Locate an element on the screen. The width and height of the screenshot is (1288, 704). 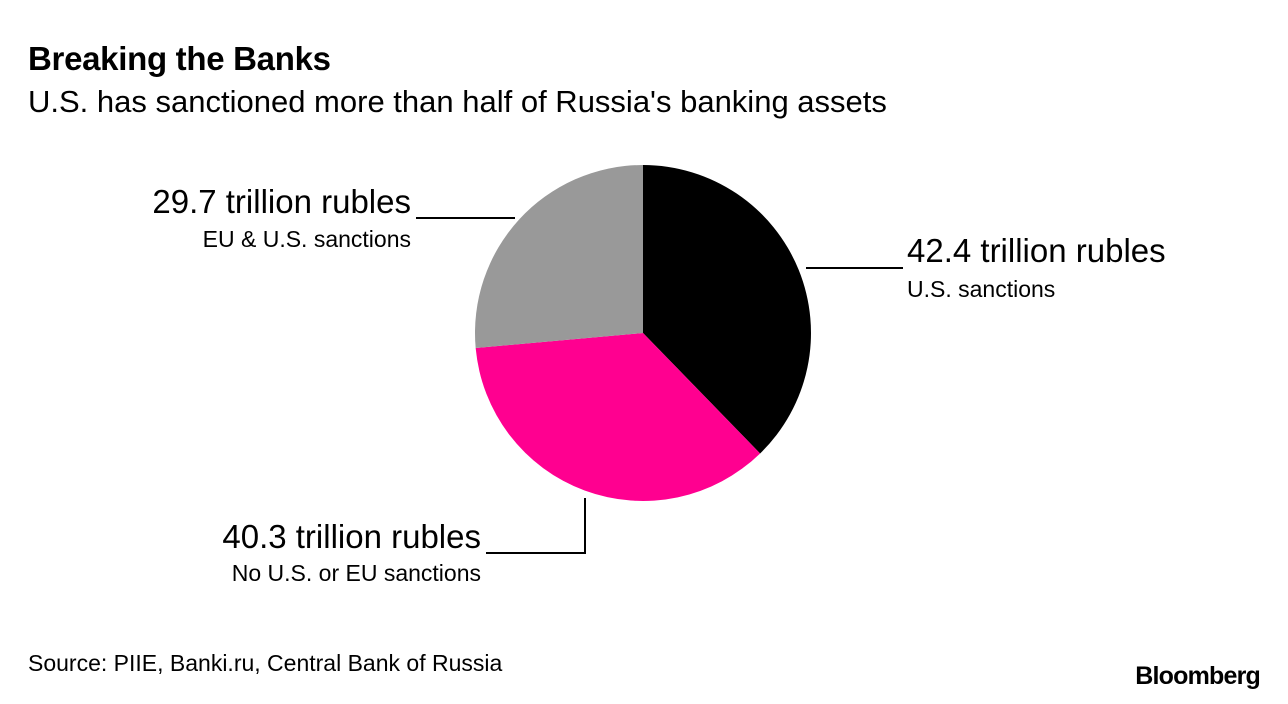
slice-category-label: U.S. sanctions is located at coordinates (981, 289).